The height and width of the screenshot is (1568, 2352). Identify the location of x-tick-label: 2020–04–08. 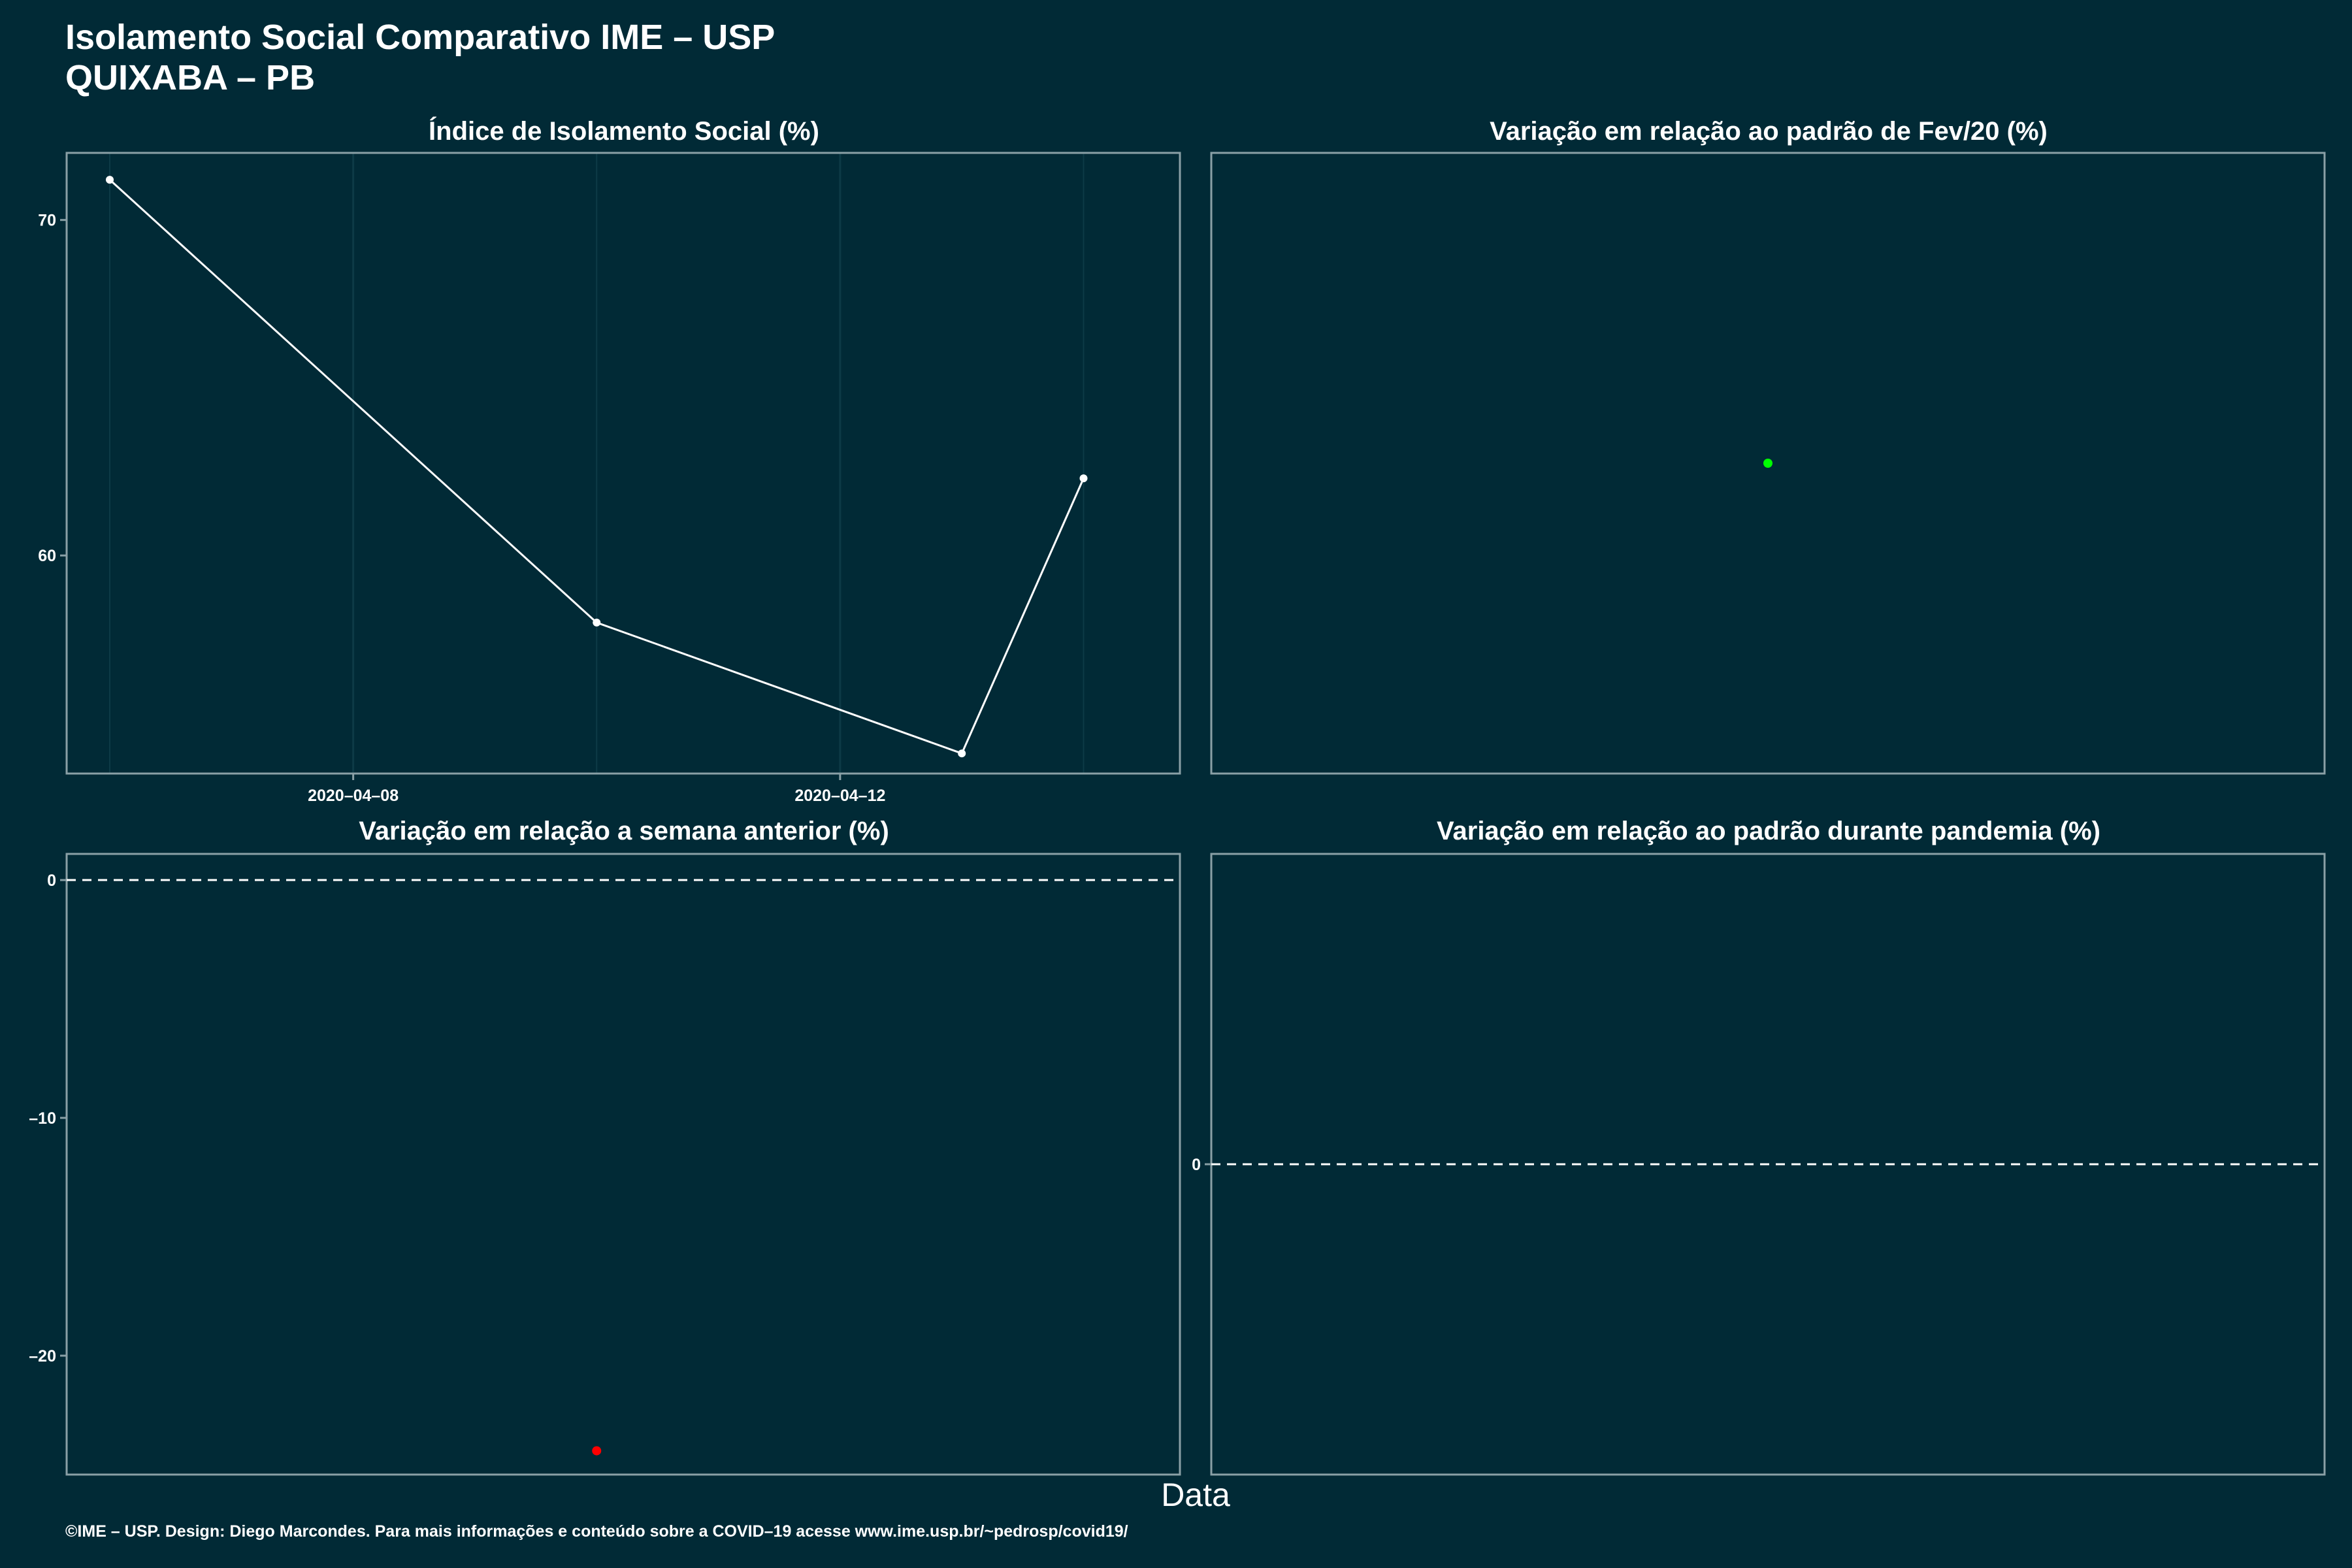
(353, 796).